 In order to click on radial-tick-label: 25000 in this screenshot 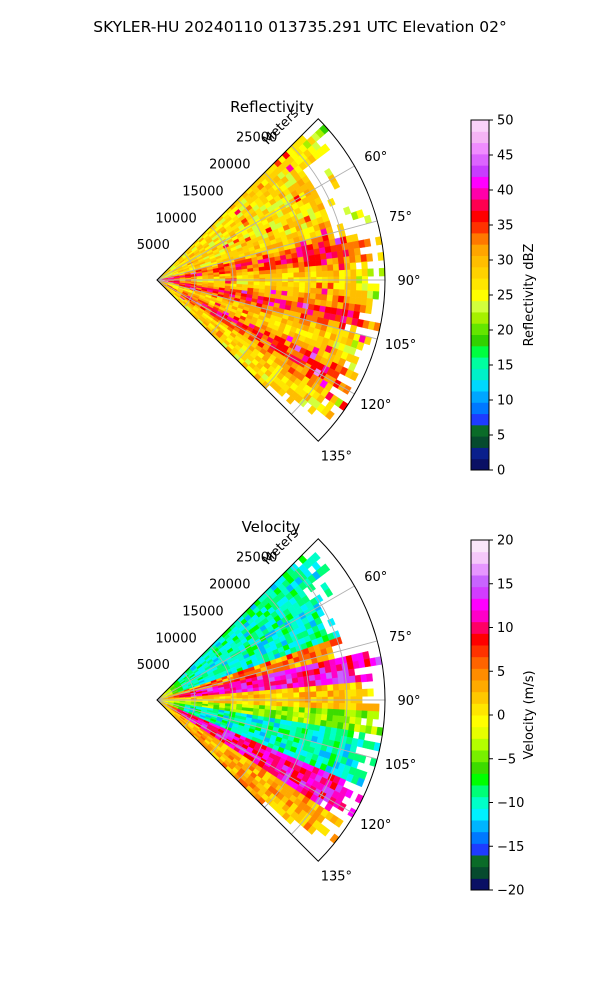, I will do `click(256, 138)`.